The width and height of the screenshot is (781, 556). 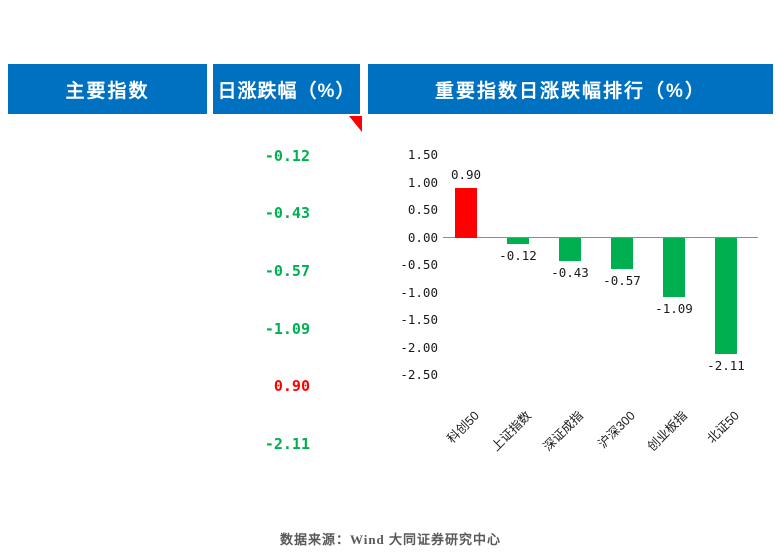 What do you see at coordinates (287, 213) in the screenshot?
I see `change-value: -0.43` at bounding box center [287, 213].